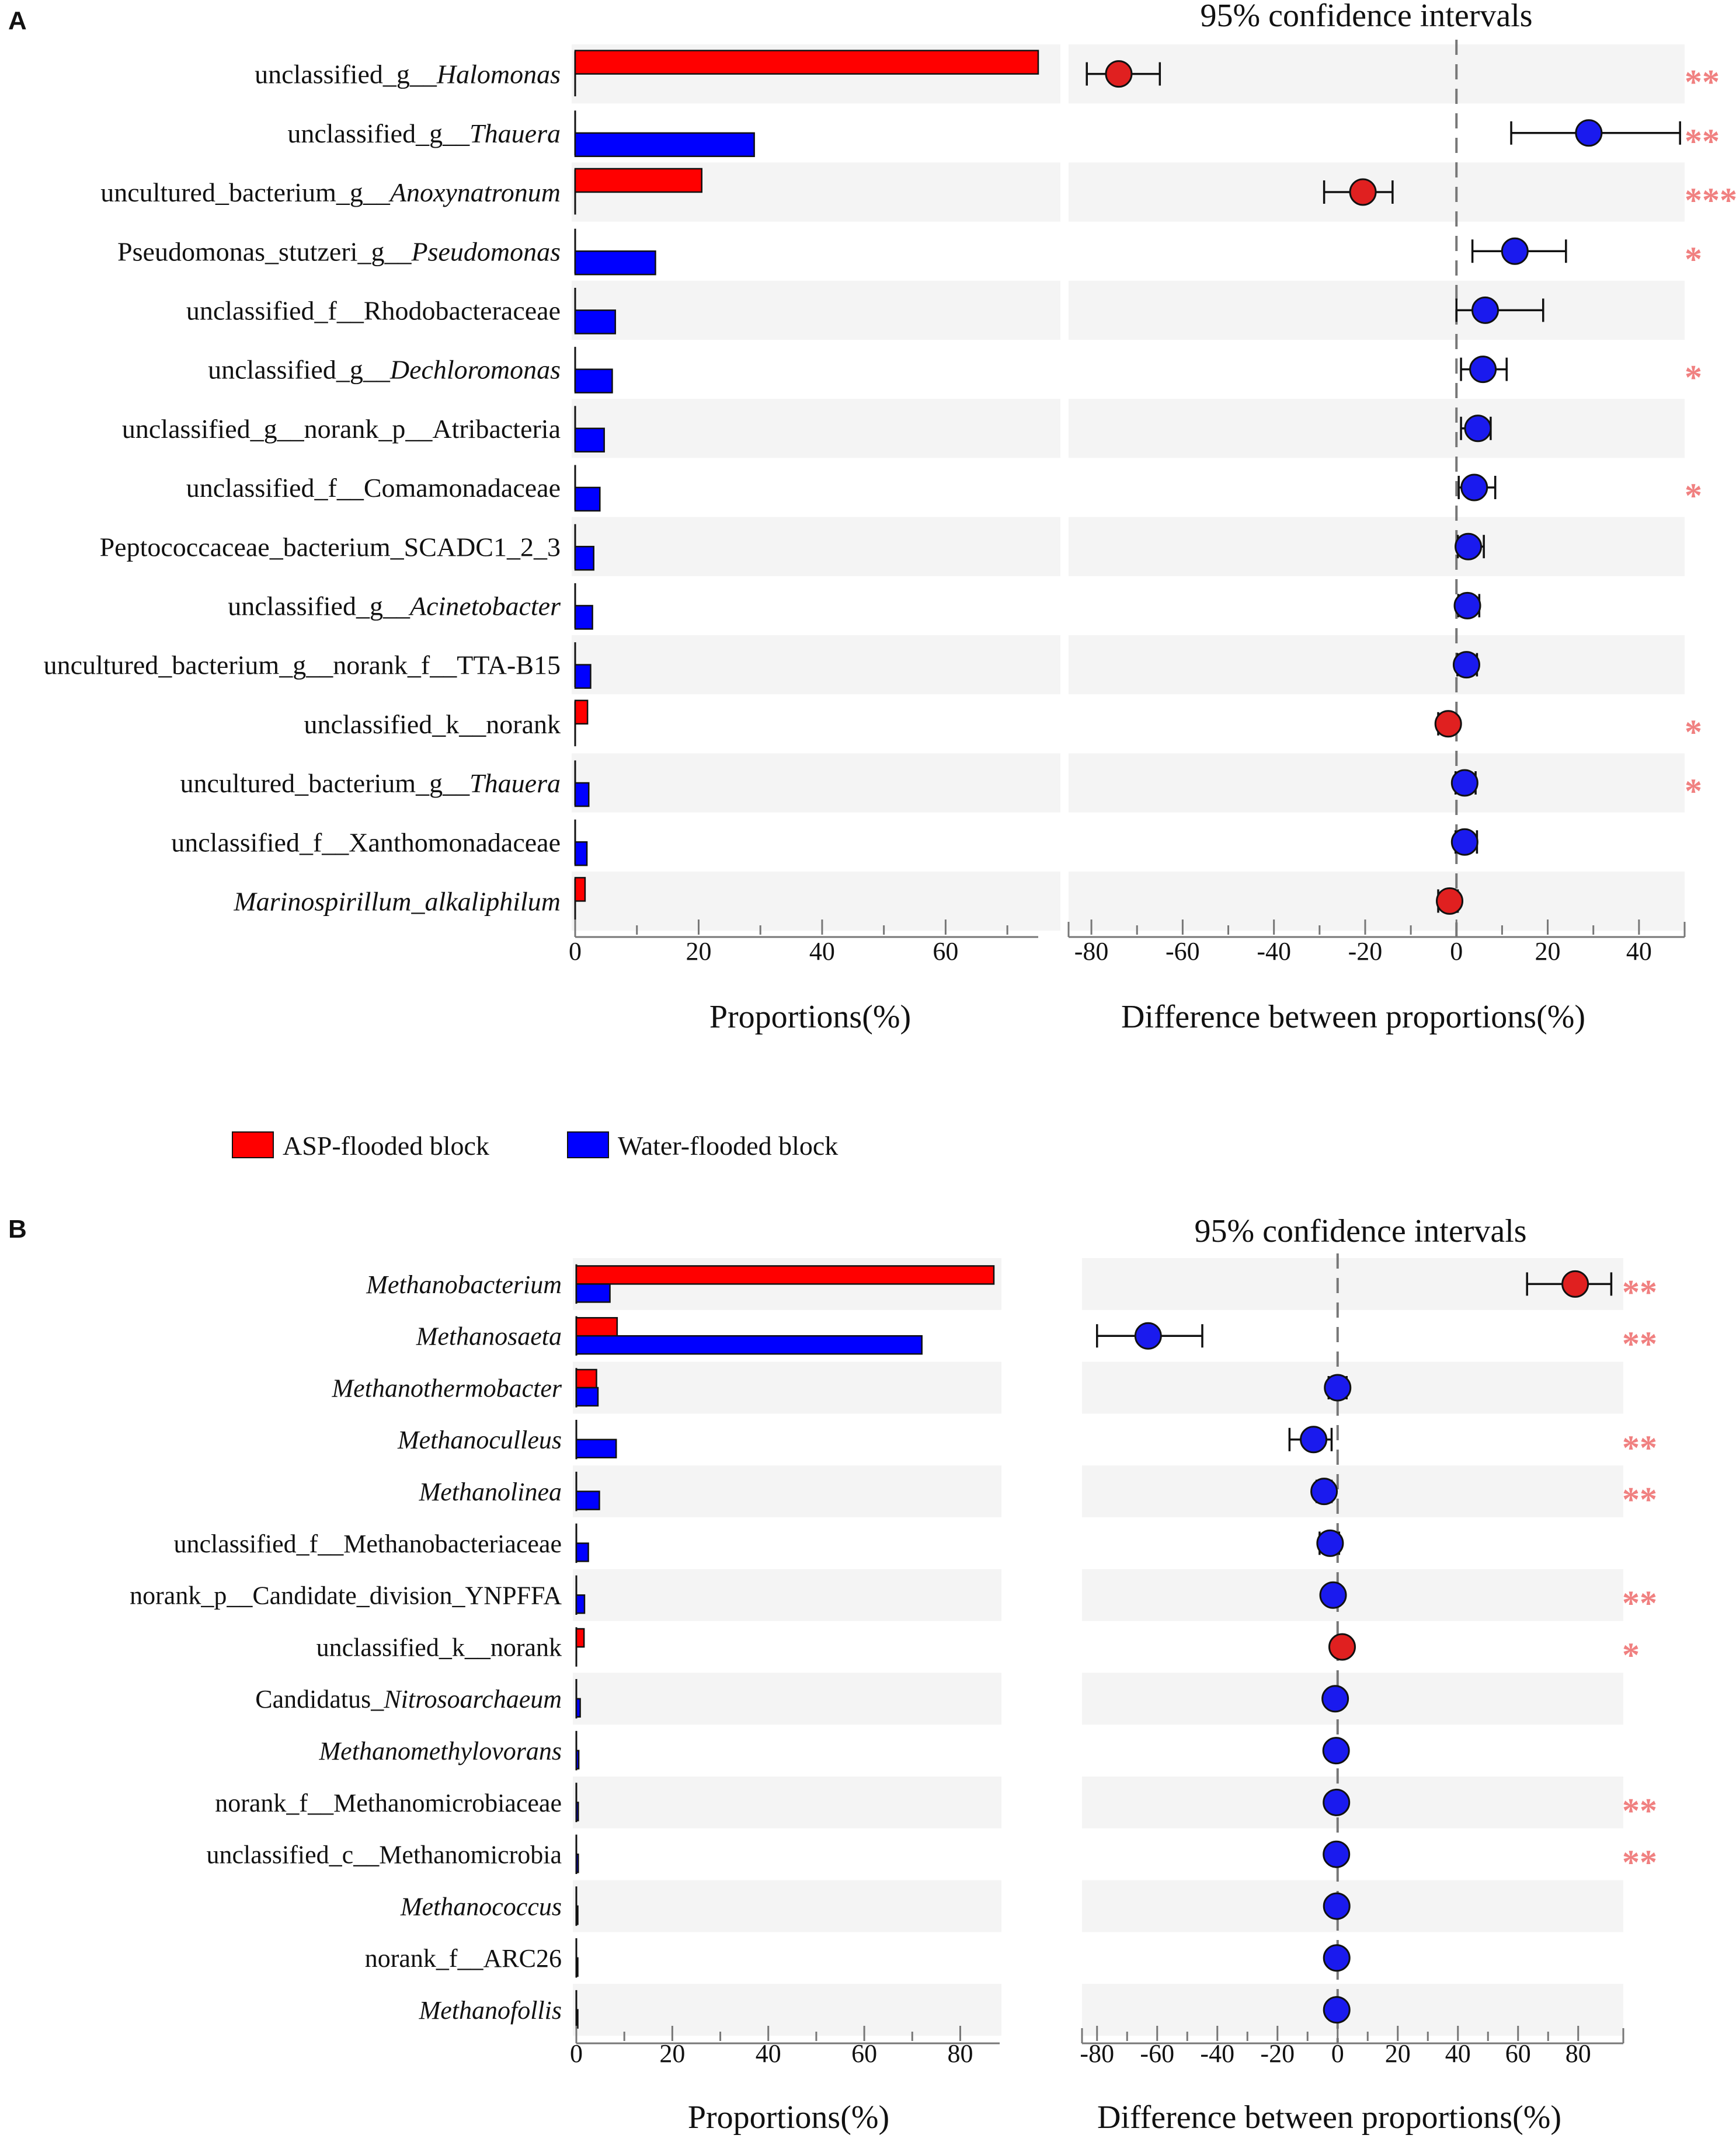 The width and height of the screenshot is (1736, 2156). What do you see at coordinates (698, 951) in the screenshot?
I see `left-tick-label: 20` at bounding box center [698, 951].